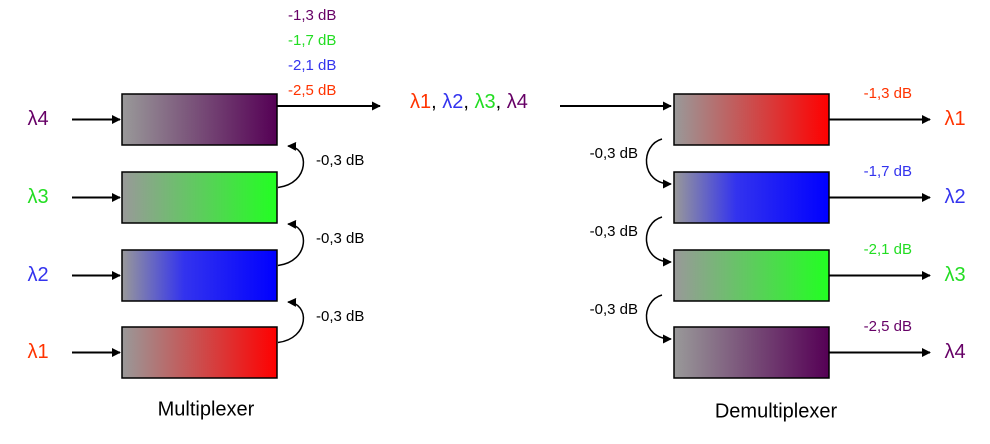 This screenshot has width=990, height=444. Describe the element at coordinates (452, 102) in the screenshot. I see `wavelength: λ2` at that location.